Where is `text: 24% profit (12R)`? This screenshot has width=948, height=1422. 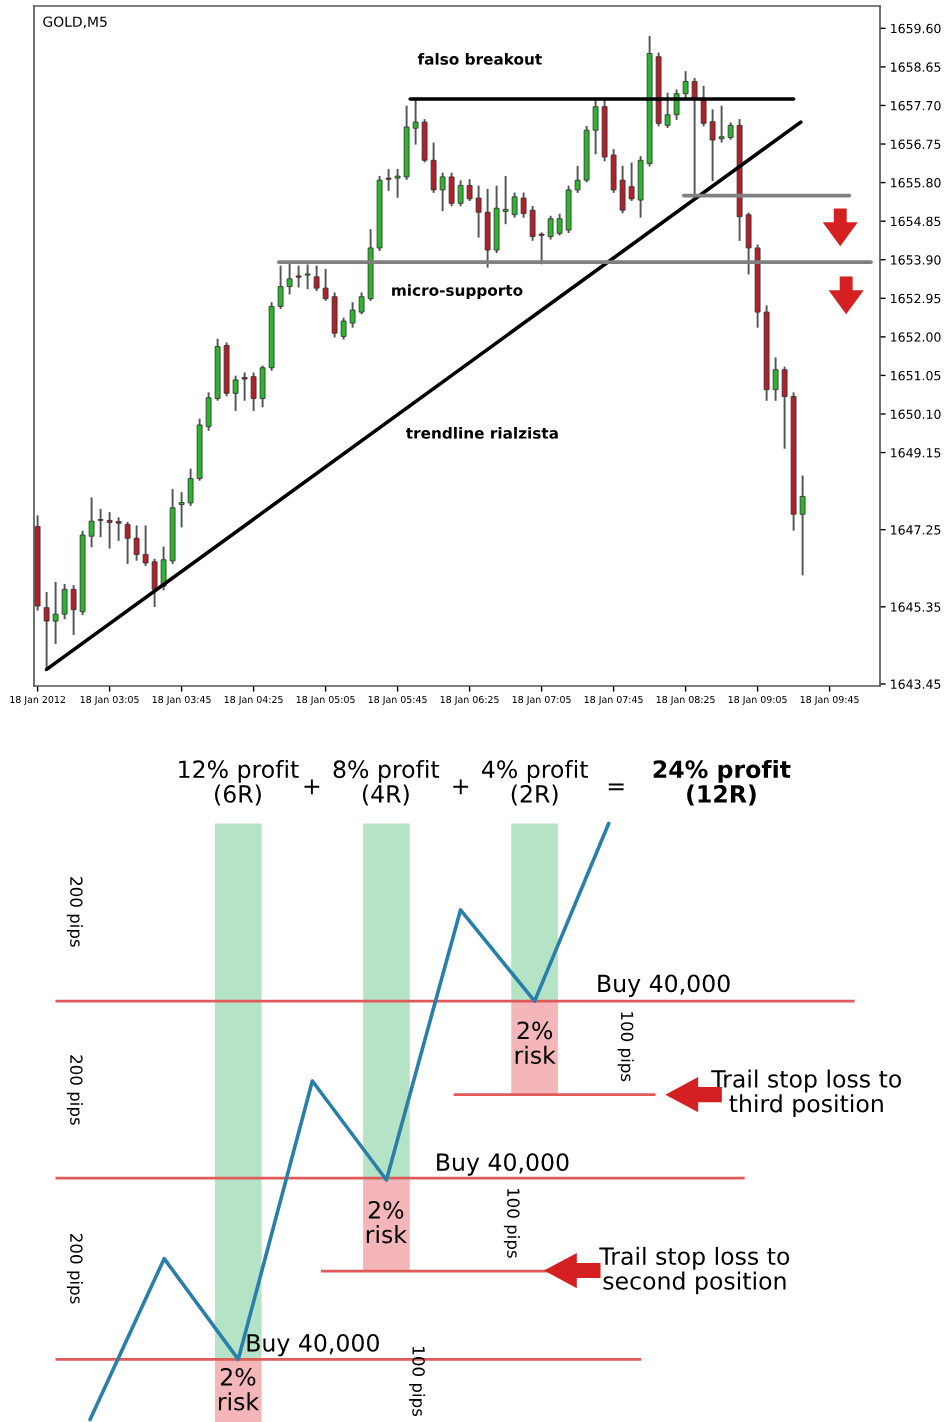
text: 24% profit (12R) is located at coordinates (722, 782).